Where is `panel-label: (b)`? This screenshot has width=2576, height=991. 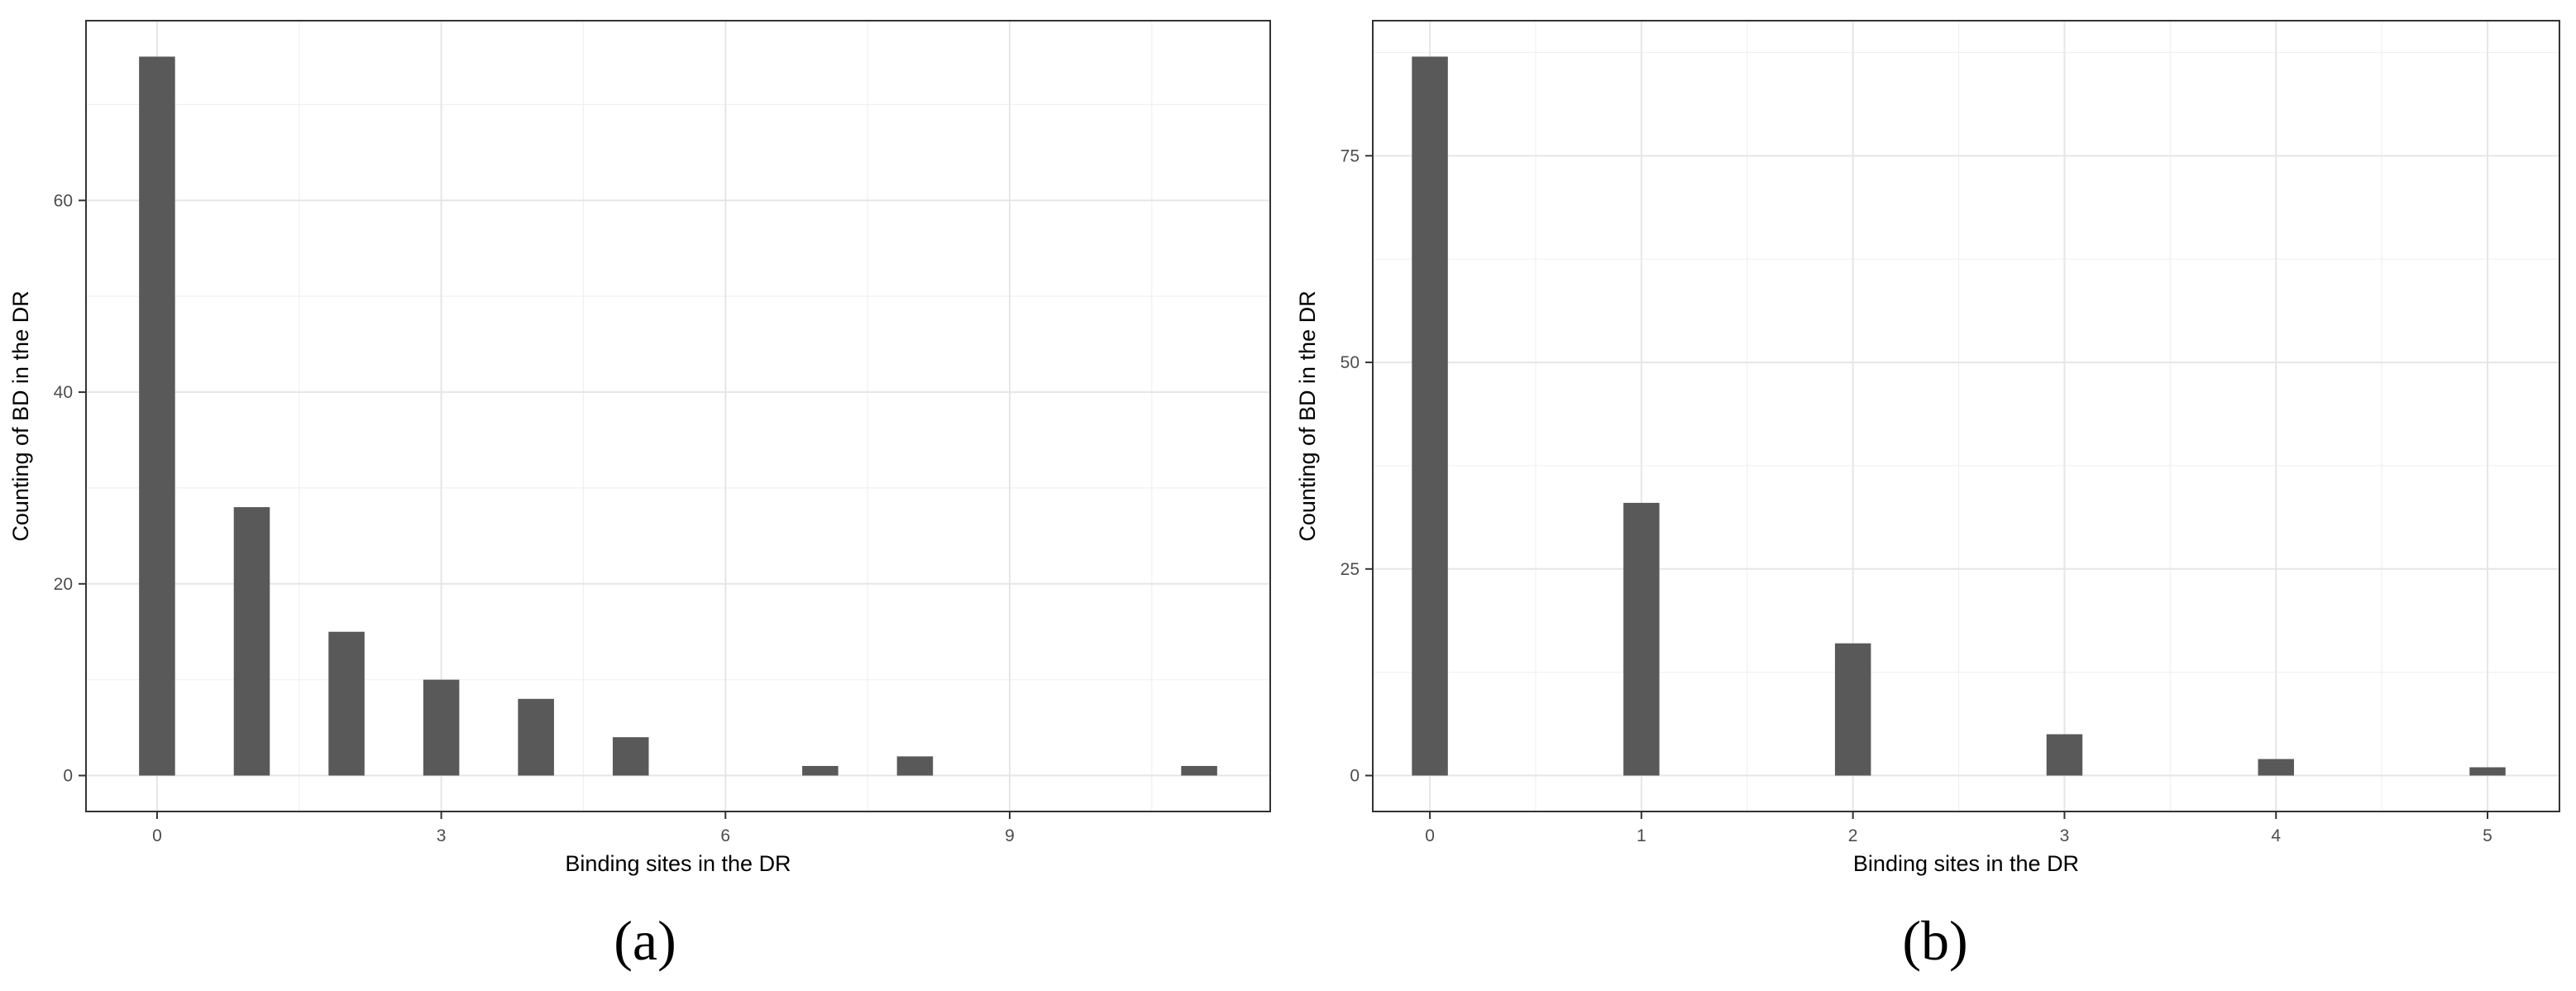
panel-label: (b) is located at coordinates (1934, 940).